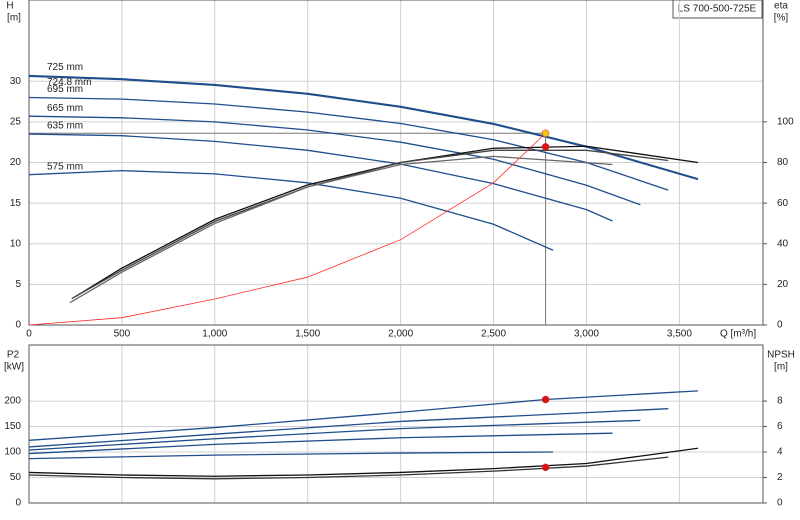  Describe the element at coordinates (738, 334) in the screenshot. I see `x-axis-label: Q [m³/h]` at that location.